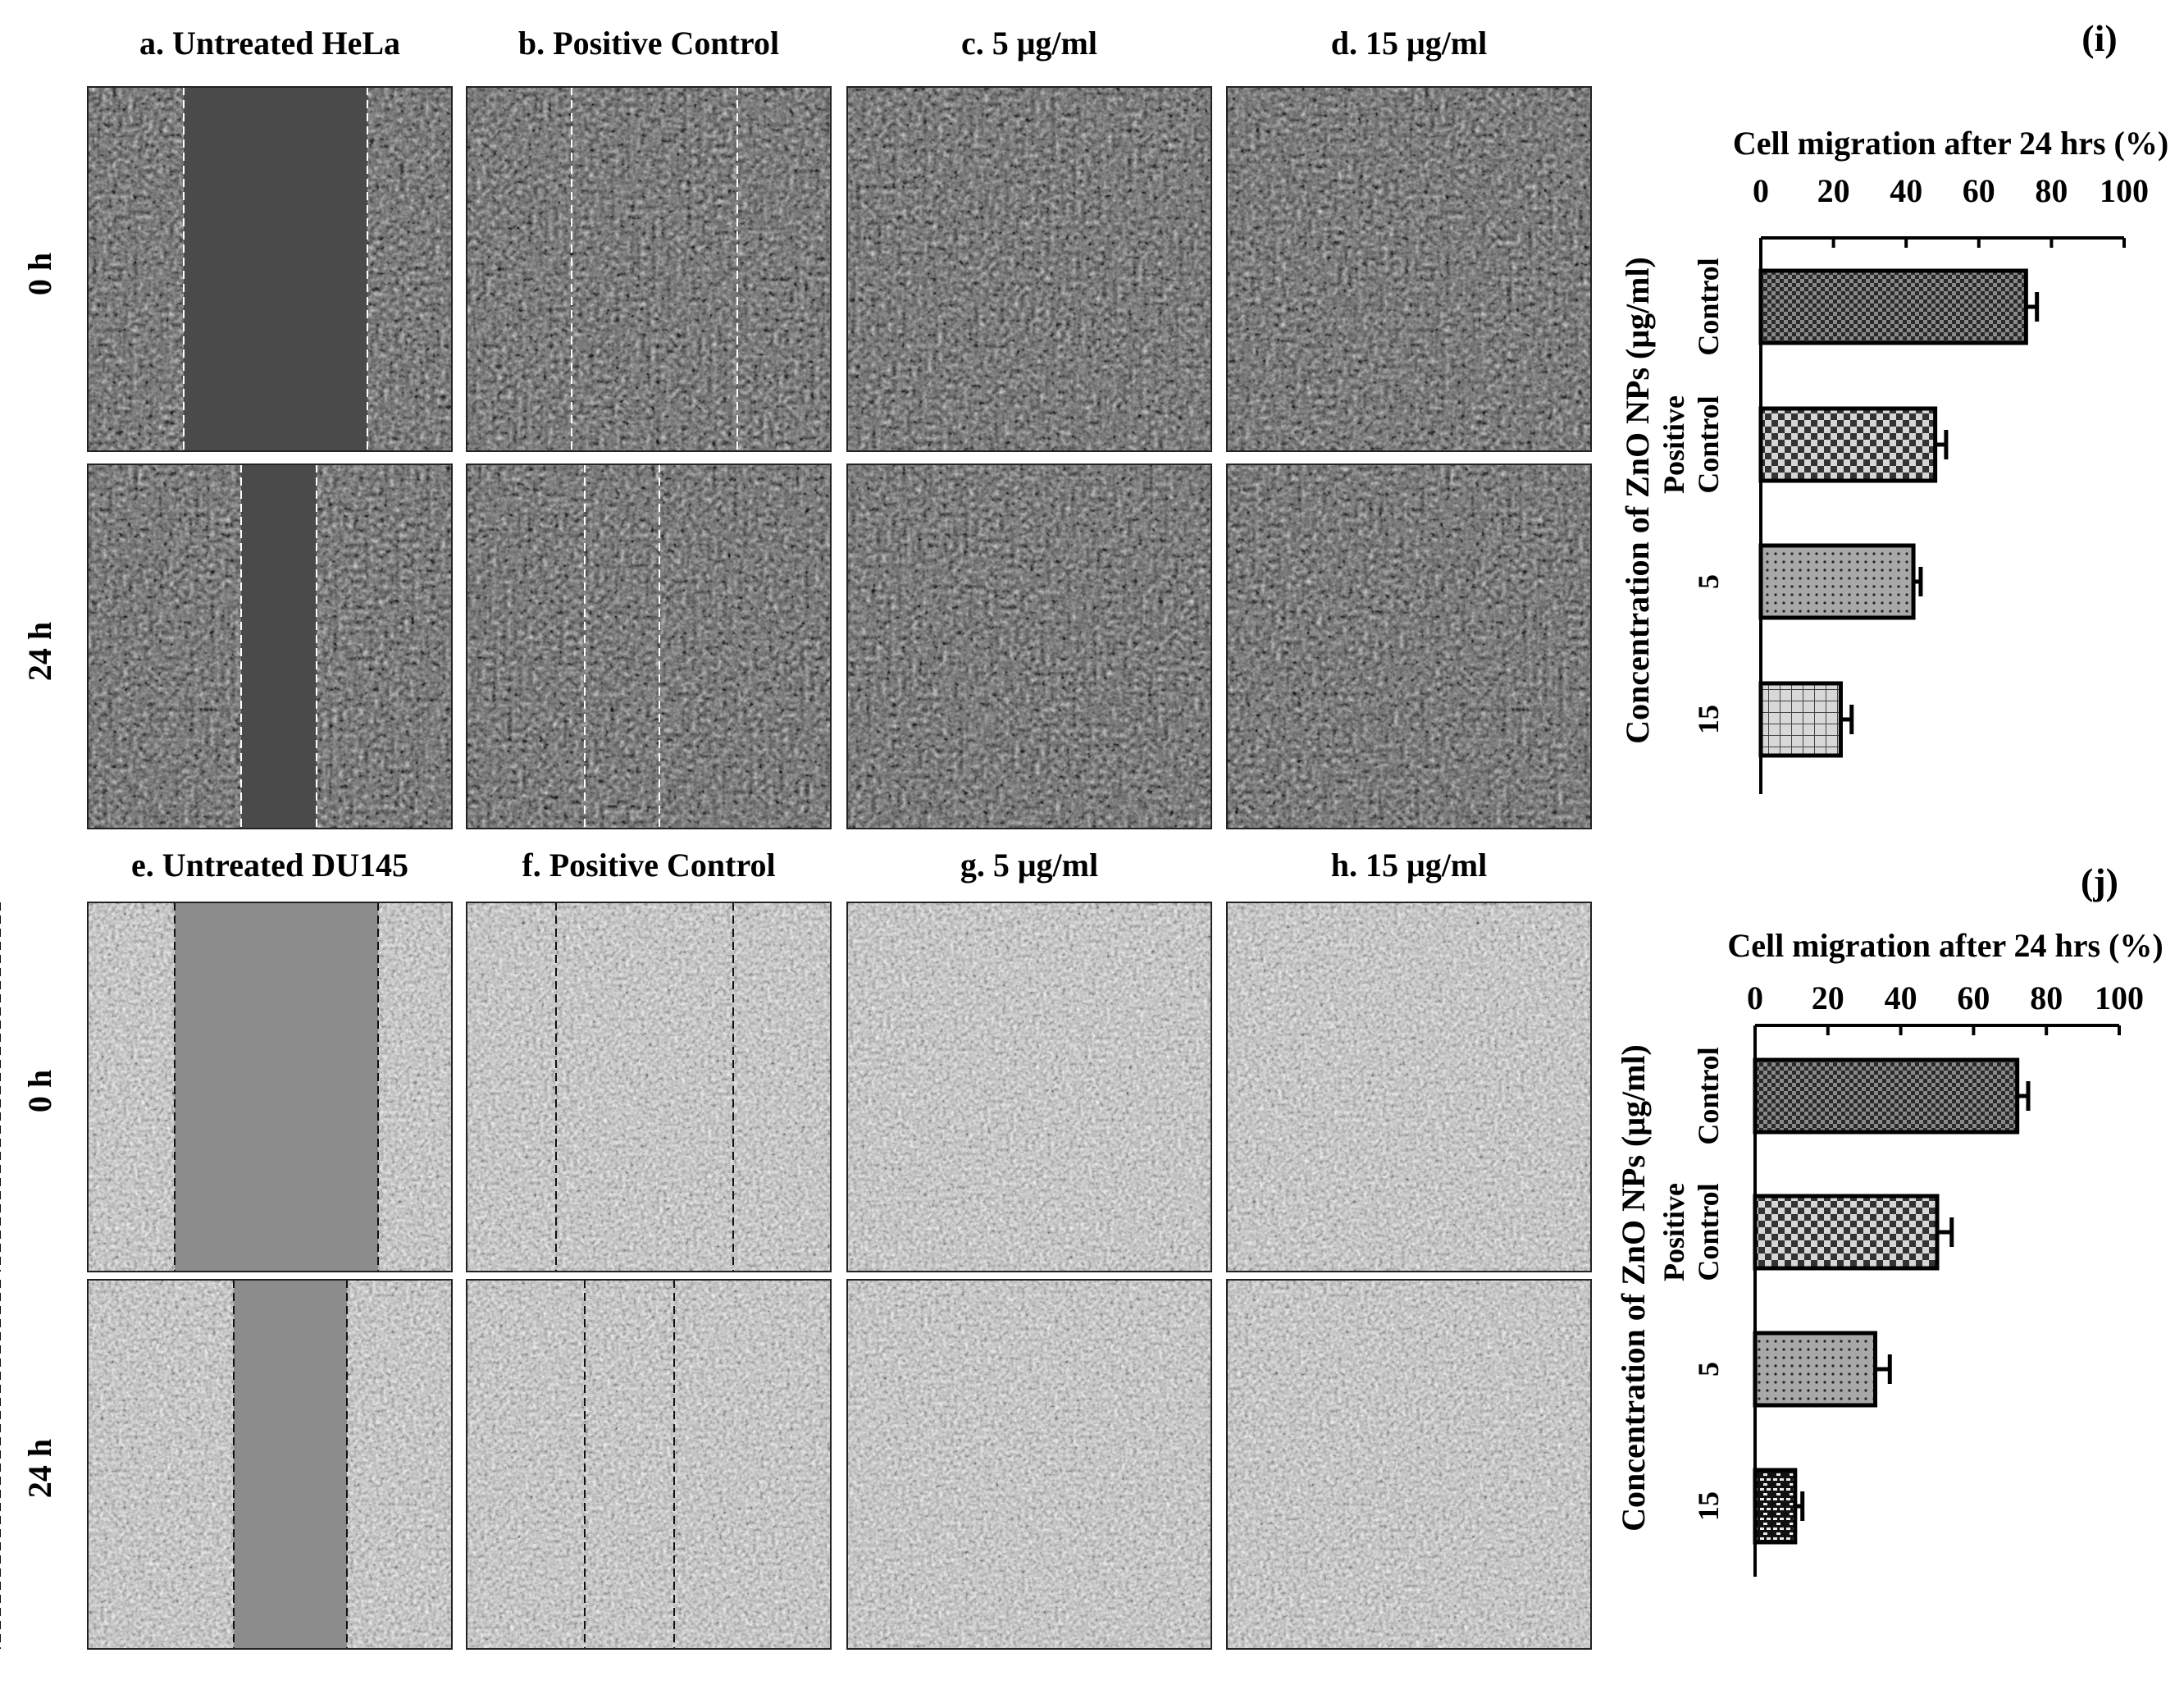 Image resolution: width=2184 pixels, height=1685 pixels. I want to click on panel-label: (j), so click(2099, 881).